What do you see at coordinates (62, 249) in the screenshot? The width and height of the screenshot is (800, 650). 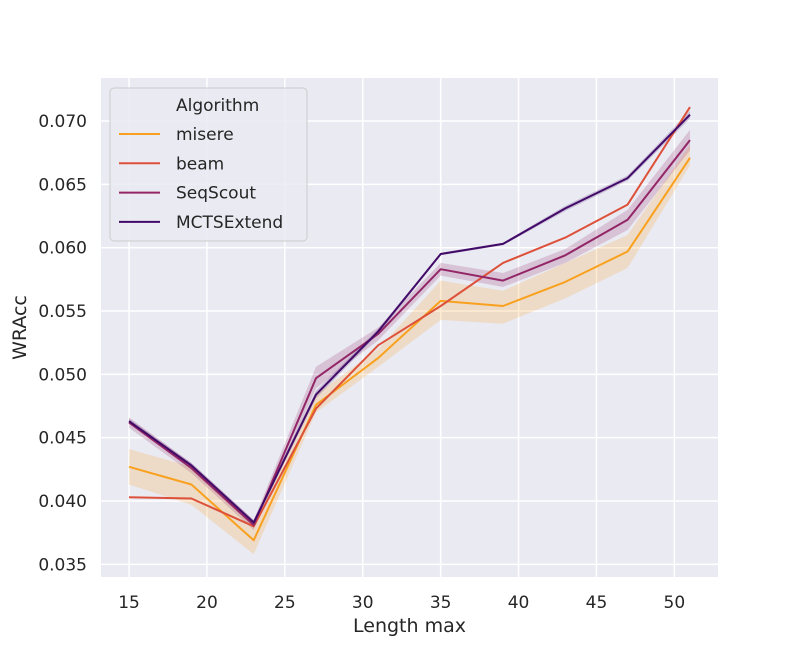 I see `y-tick-label: 0.060` at bounding box center [62, 249].